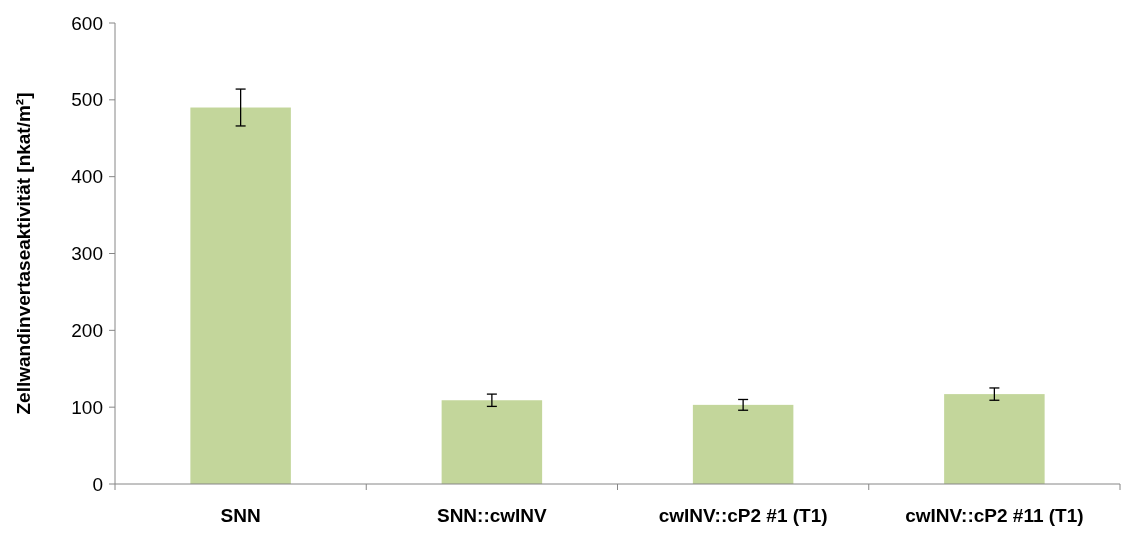  Describe the element at coordinates (87, 23) in the screenshot. I see `y-tick-label: 600` at that location.